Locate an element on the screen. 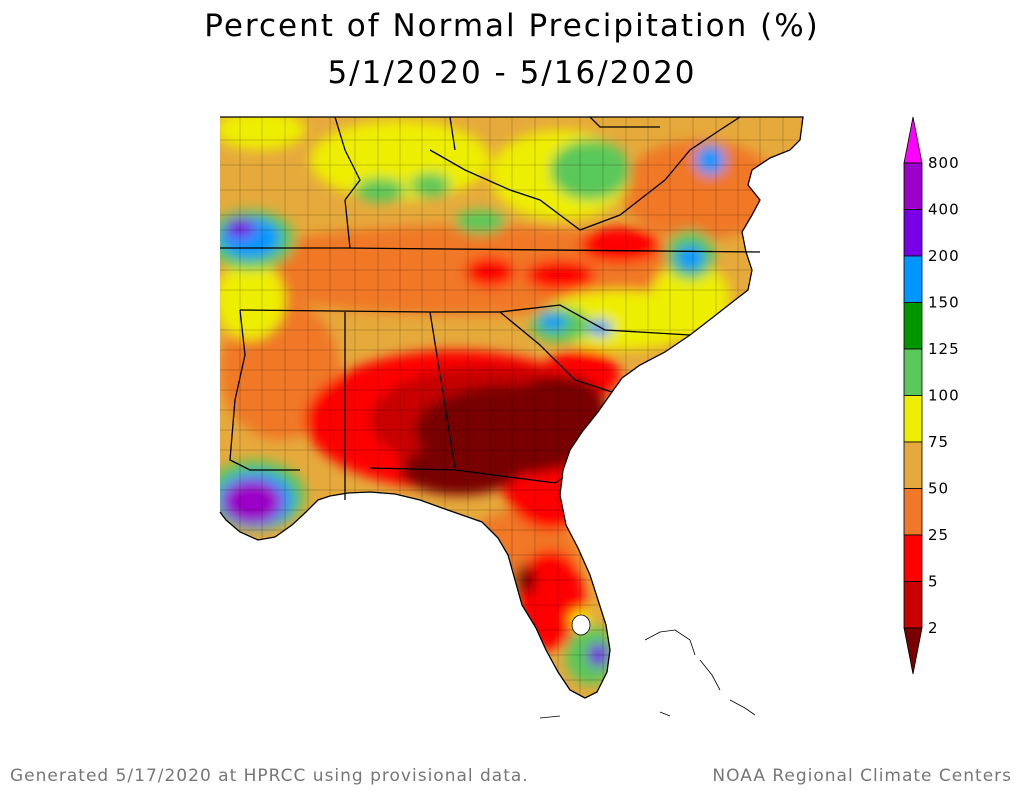  legend-tick-label: 5 is located at coordinates (933, 582).